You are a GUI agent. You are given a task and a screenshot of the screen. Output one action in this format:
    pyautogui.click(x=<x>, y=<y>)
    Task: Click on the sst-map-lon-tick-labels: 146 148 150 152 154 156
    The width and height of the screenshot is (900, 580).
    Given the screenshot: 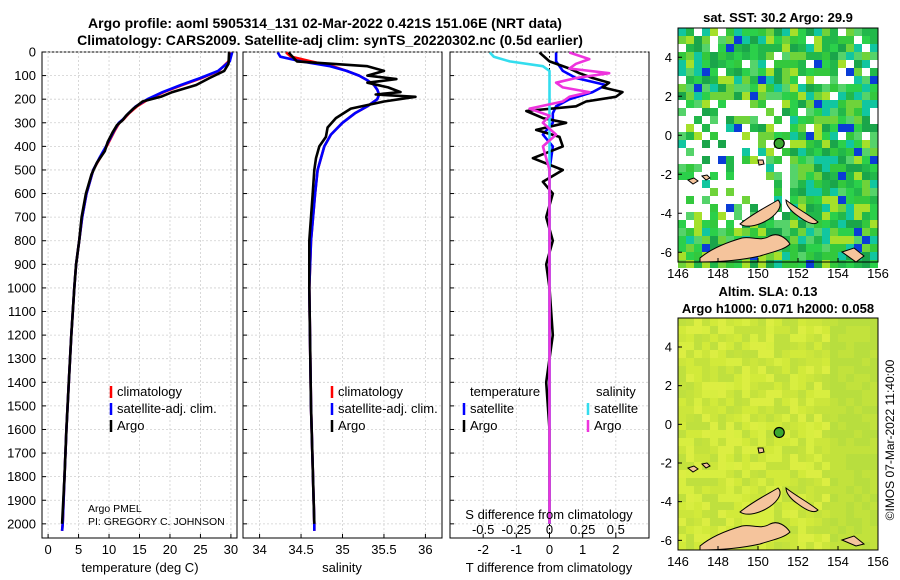 What is the action you would take?
    pyautogui.click(x=778, y=269)
    